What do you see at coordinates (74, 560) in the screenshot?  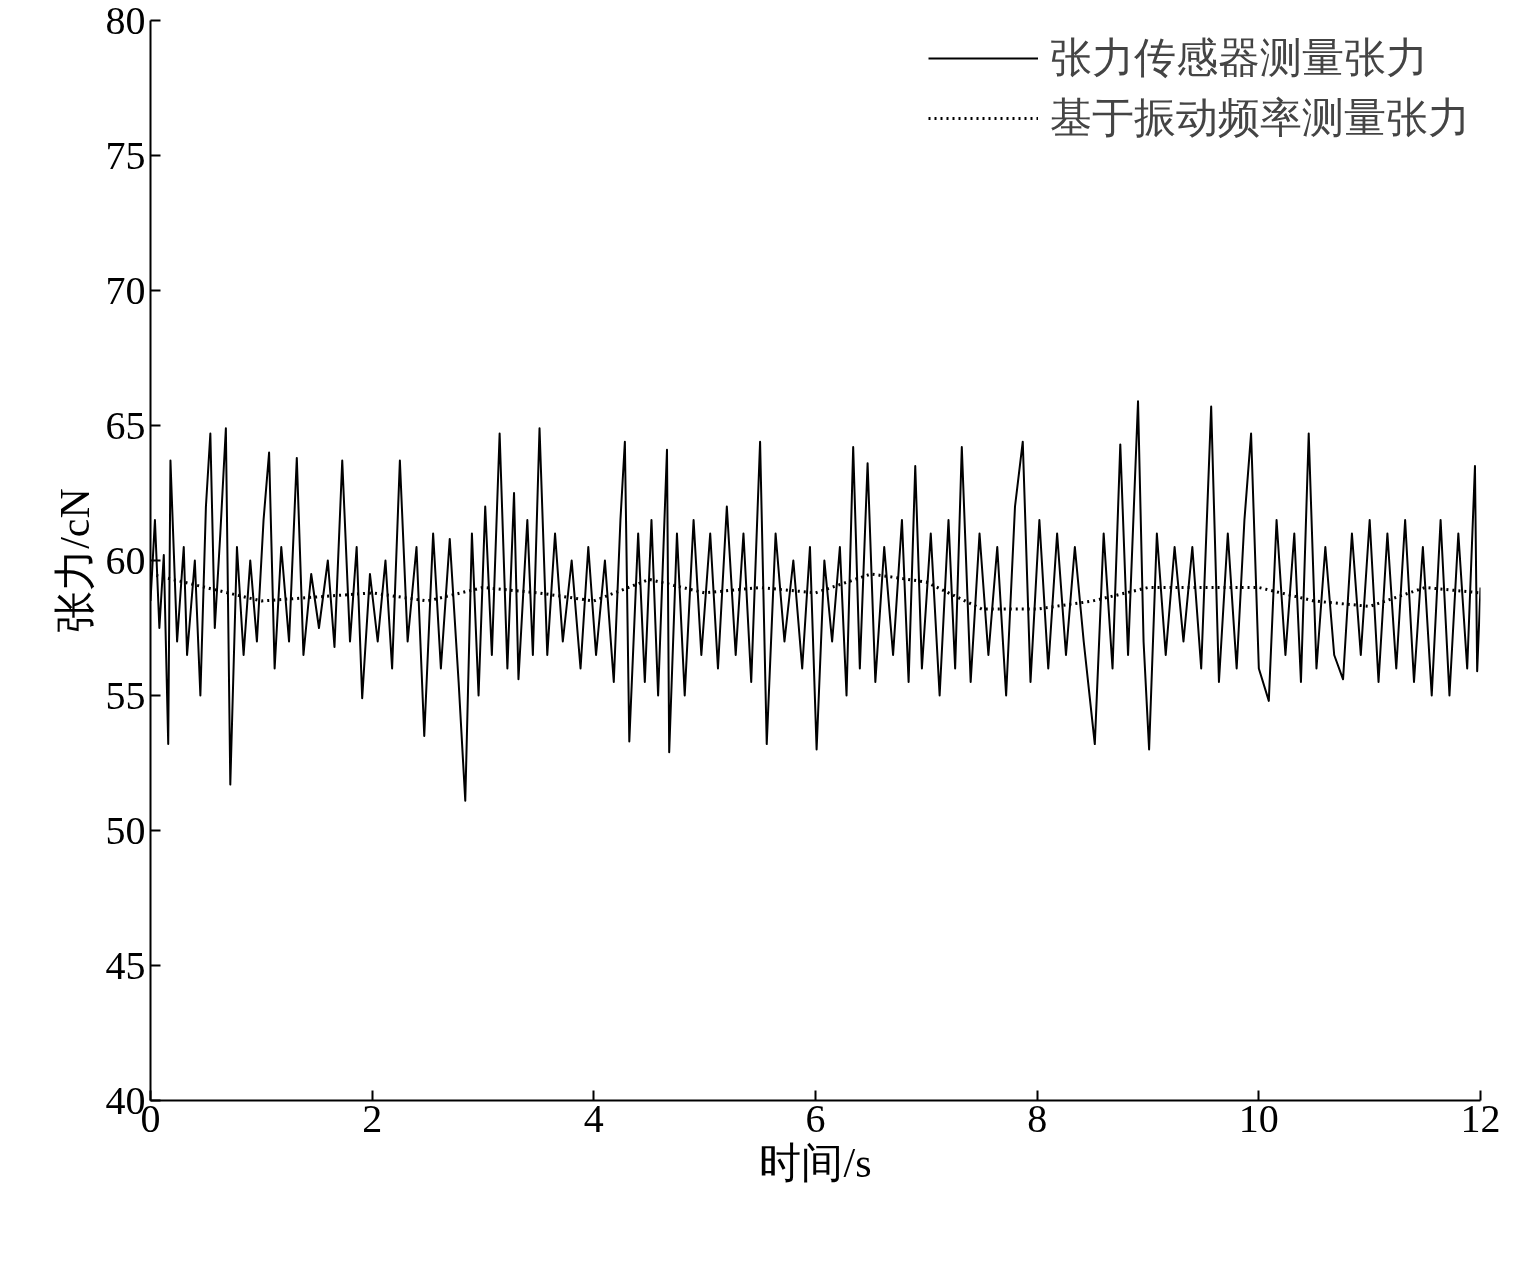 I see `y-axis-title: 张力/cN` at bounding box center [74, 560].